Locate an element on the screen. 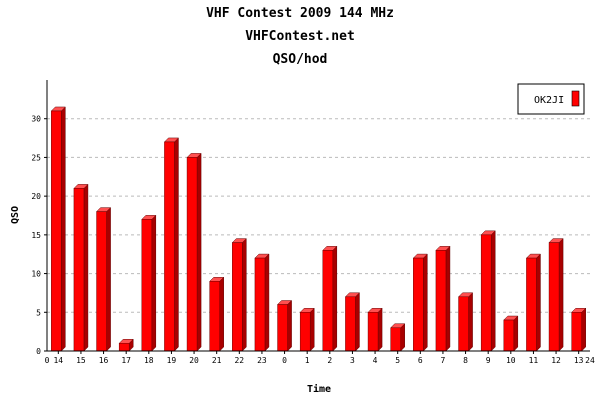  chart-subtitle-2: QSO/hod is located at coordinates (300, 59).